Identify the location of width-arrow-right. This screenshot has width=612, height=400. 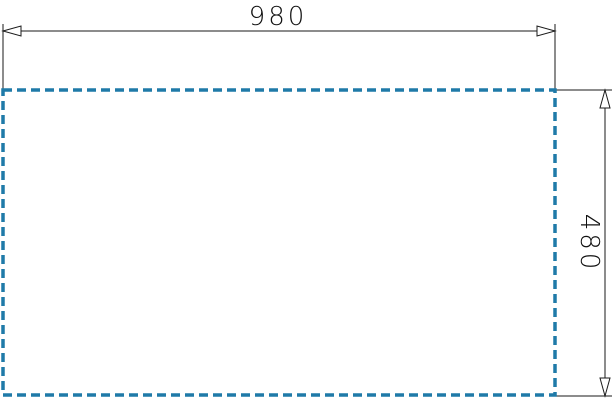
(546, 31).